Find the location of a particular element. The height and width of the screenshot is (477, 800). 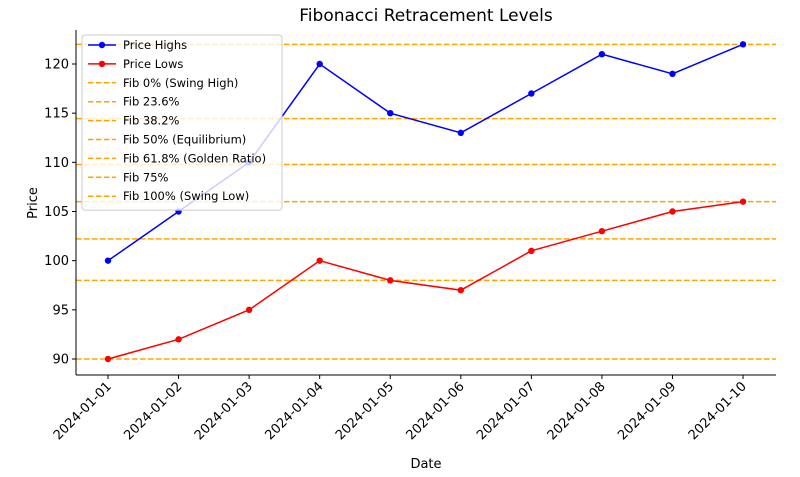

y-axis-ticks: 90 95 100 105 110 115 120 is located at coordinates (60, 213).